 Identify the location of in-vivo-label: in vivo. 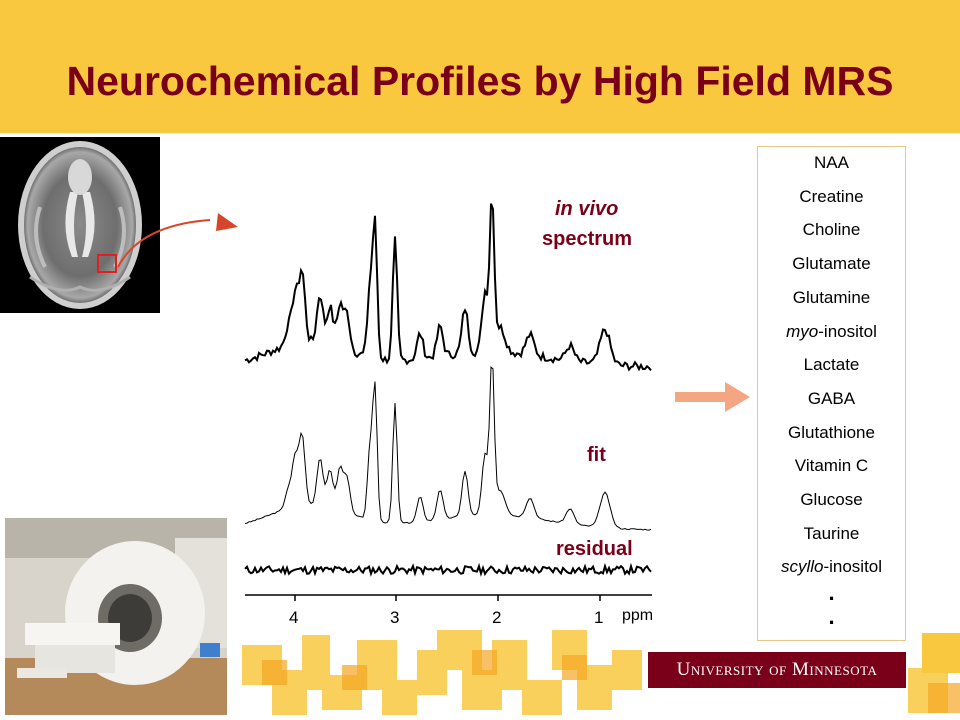
(587, 209).